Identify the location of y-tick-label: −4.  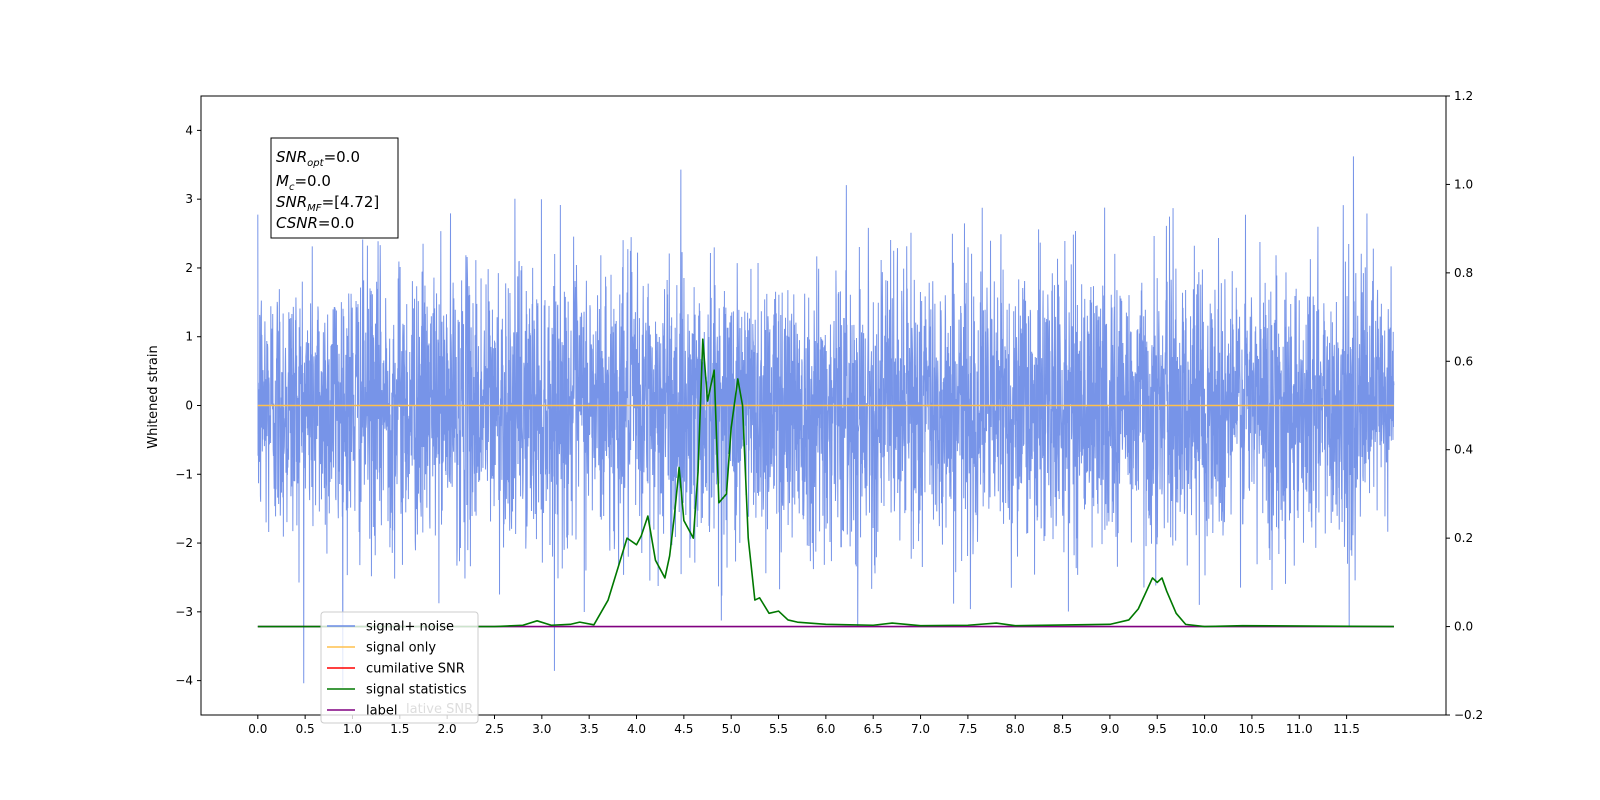
(184, 681).